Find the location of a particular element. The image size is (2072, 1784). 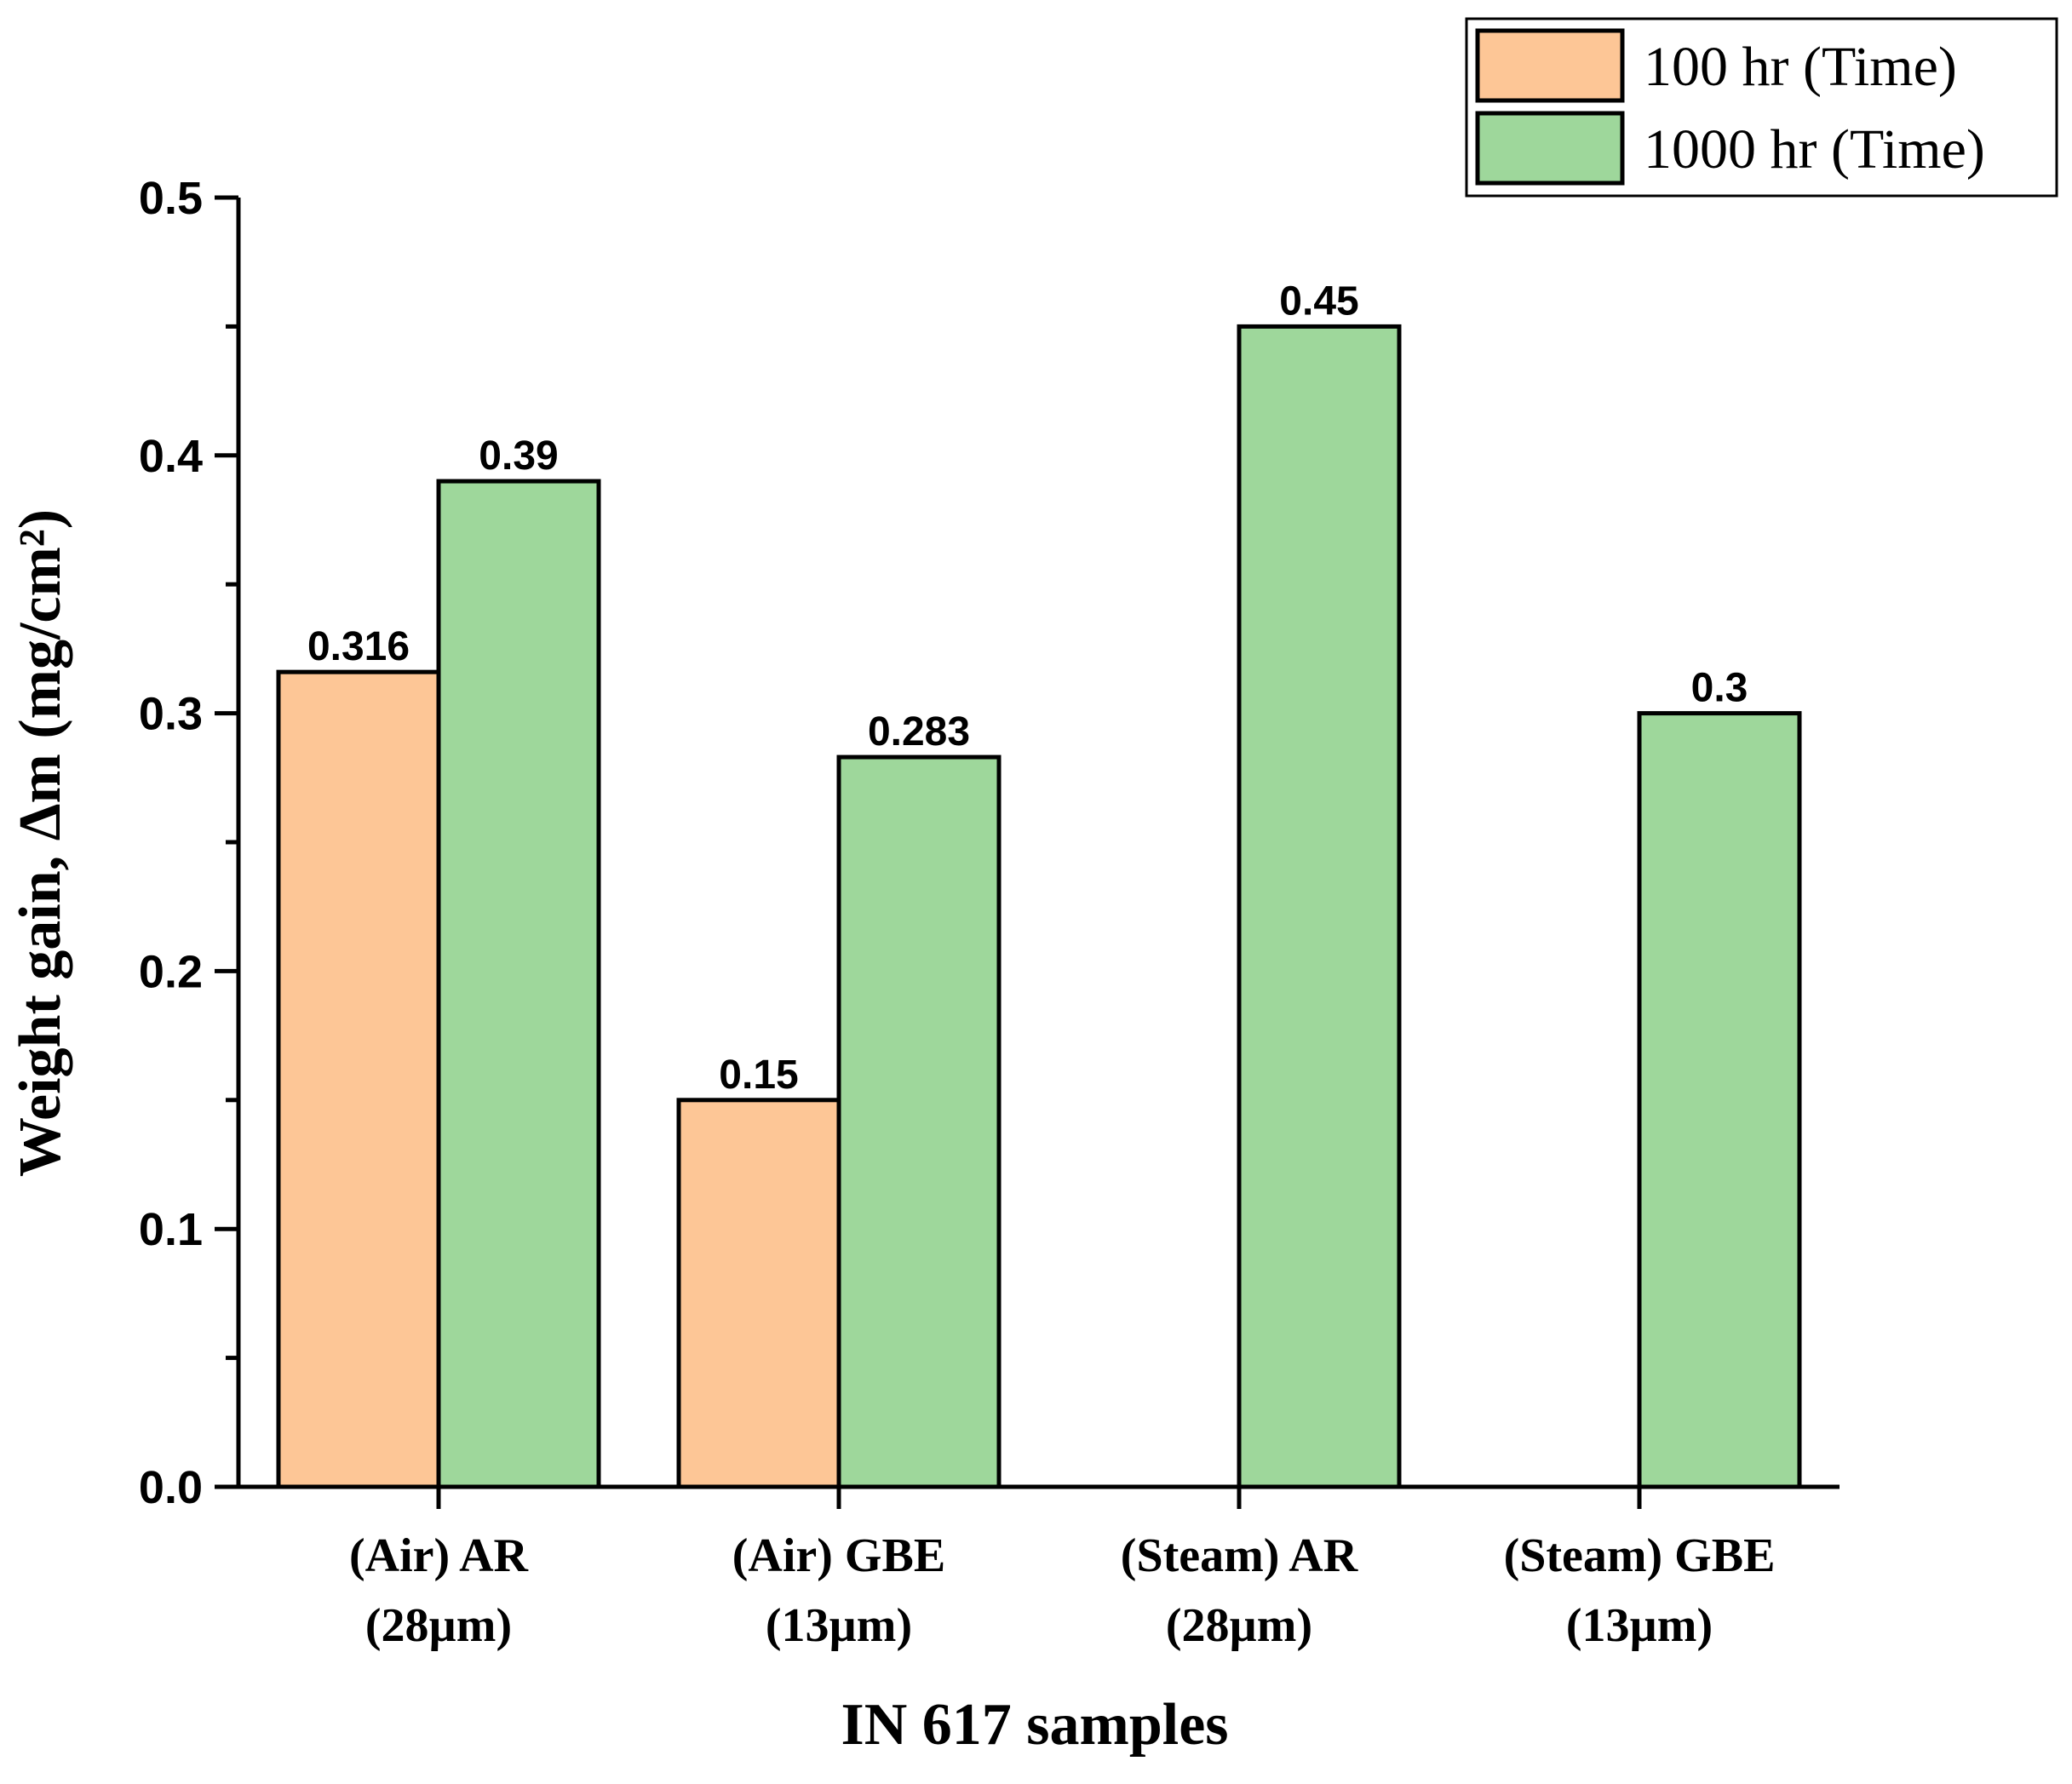

data-label: 0.39 is located at coordinates (518, 456).